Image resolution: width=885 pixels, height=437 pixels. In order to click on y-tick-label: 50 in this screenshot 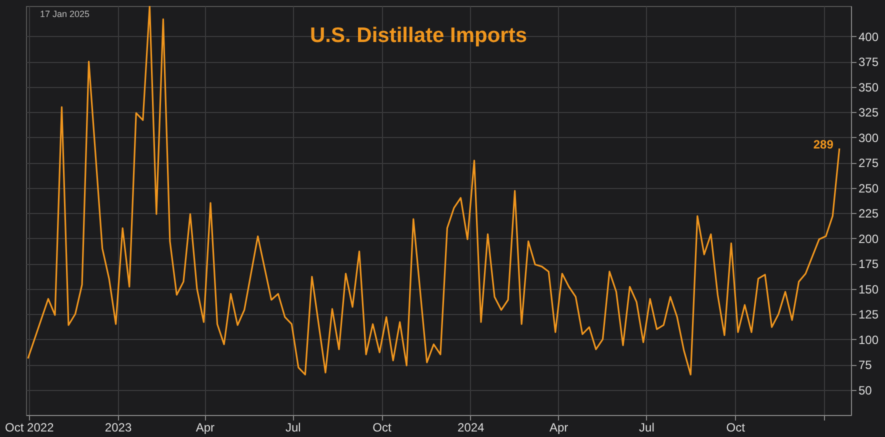, I will do `click(865, 390)`.